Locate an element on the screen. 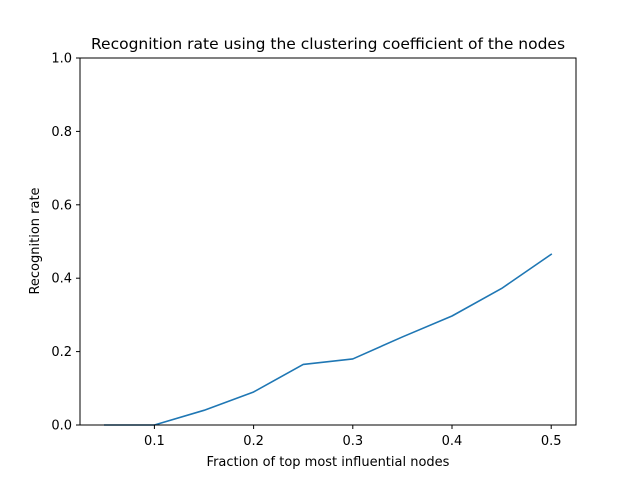 This screenshot has width=640, height=478. y-tick-label: 0.6 is located at coordinates (61, 205).